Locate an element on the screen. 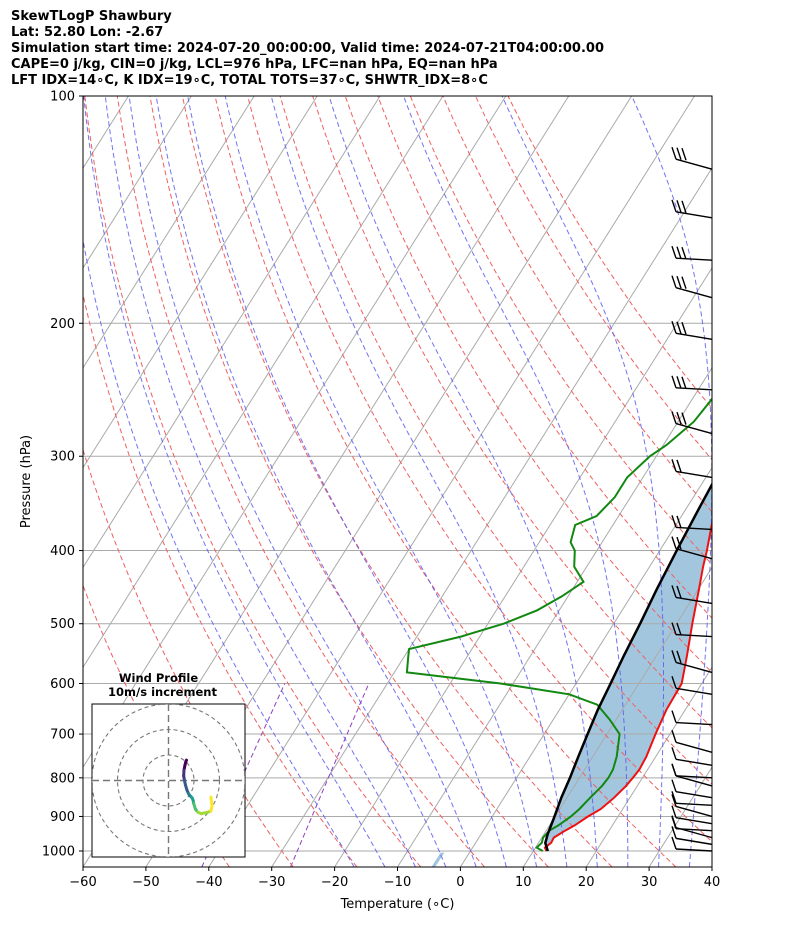 The height and width of the screenshot is (937, 794). y-tick-label: 800 is located at coordinates (62, 778).